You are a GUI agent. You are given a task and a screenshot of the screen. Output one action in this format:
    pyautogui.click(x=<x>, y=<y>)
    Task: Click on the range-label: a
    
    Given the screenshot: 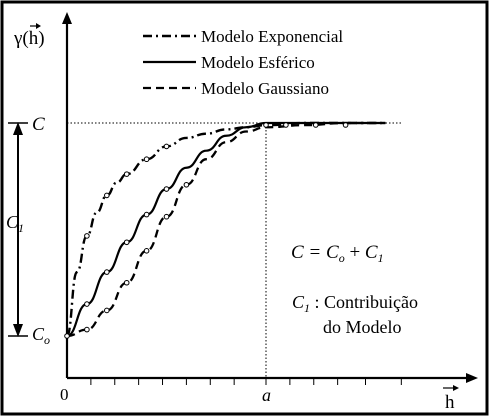 What is the action you would take?
    pyautogui.click(x=266, y=395)
    